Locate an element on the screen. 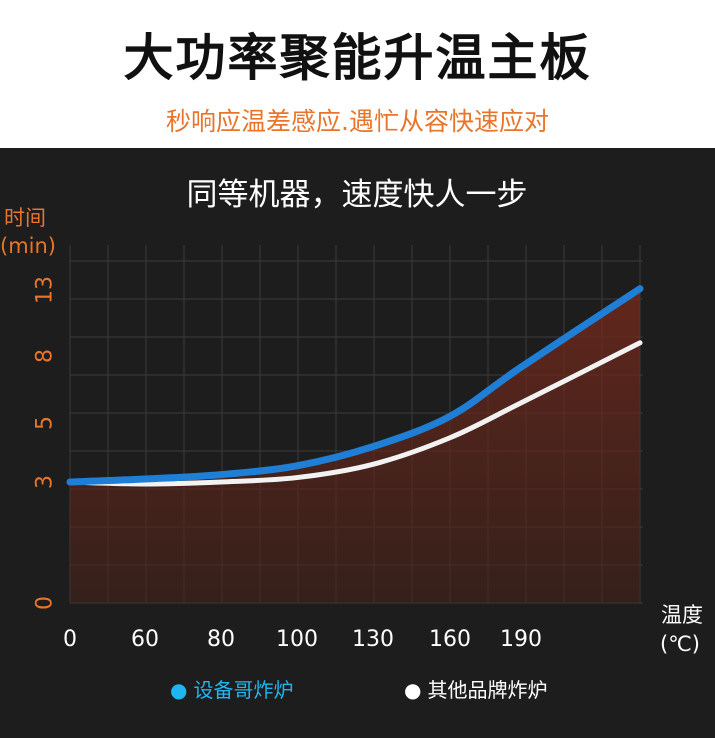  x-tick-label: 60 is located at coordinates (145, 639).